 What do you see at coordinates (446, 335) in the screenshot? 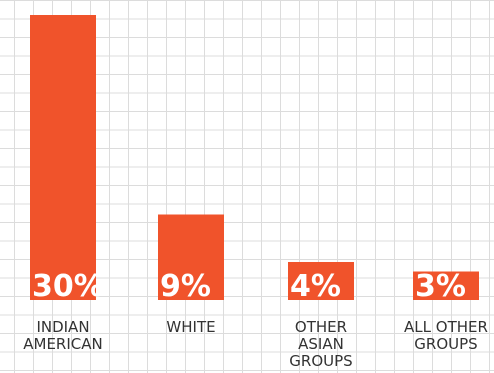
I see `x-tick-label: ALL OTHER GROUPS` at bounding box center [446, 335].